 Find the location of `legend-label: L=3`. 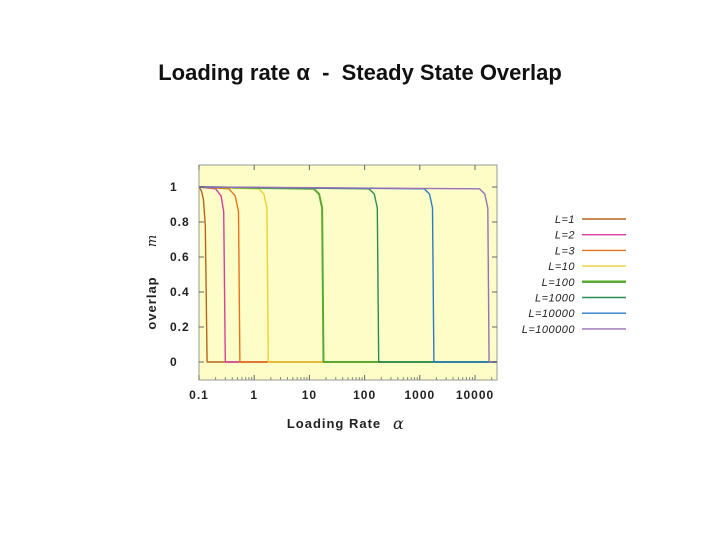

legend-label: L=3 is located at coordinates (565, 251).